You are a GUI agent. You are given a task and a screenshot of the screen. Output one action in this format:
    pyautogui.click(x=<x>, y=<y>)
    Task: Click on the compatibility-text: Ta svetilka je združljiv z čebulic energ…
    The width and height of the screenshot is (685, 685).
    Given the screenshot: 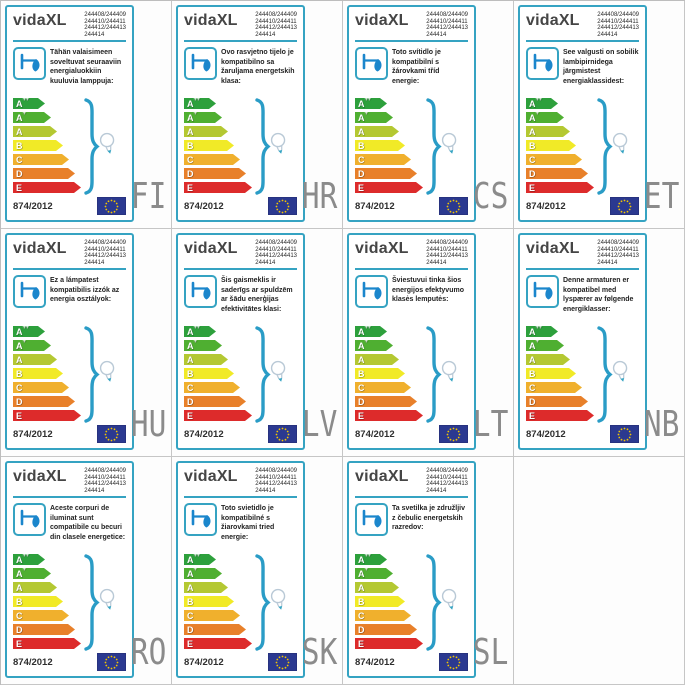 What is the action you would take?
    pyautogui.click(x=429, y=518)
    